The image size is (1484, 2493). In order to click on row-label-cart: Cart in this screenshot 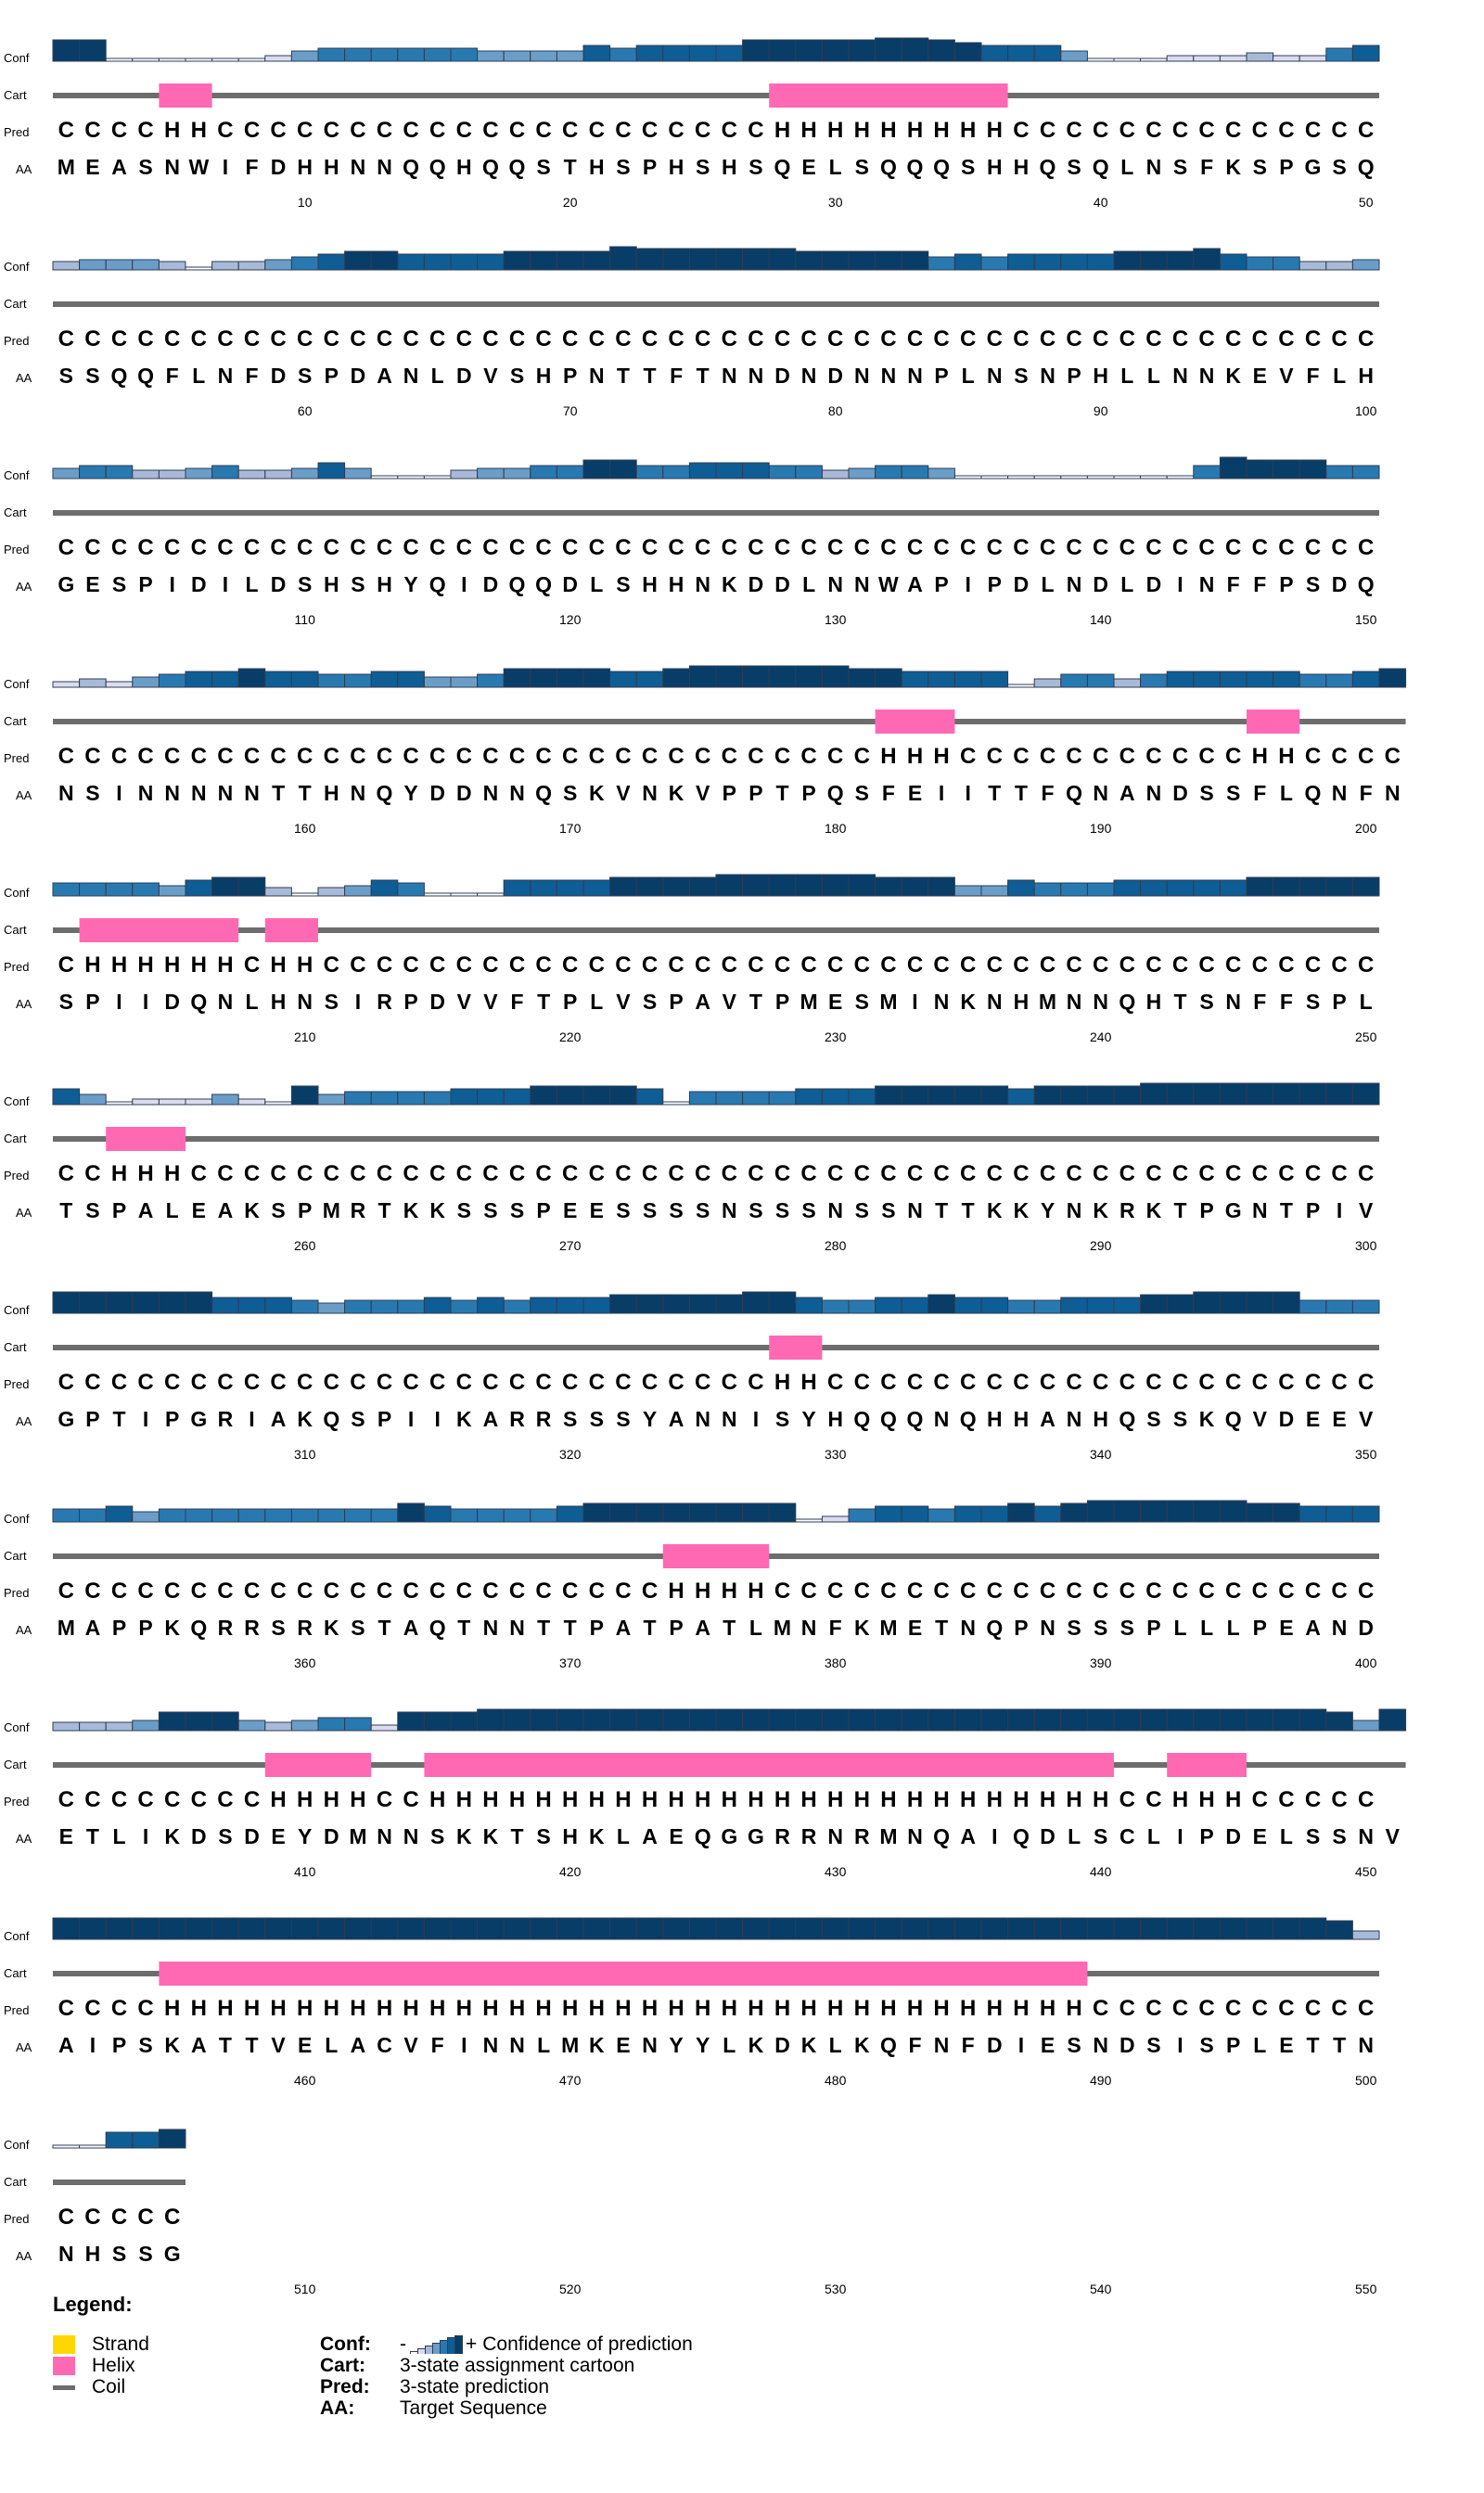, I will do `click(15, 1138)`.